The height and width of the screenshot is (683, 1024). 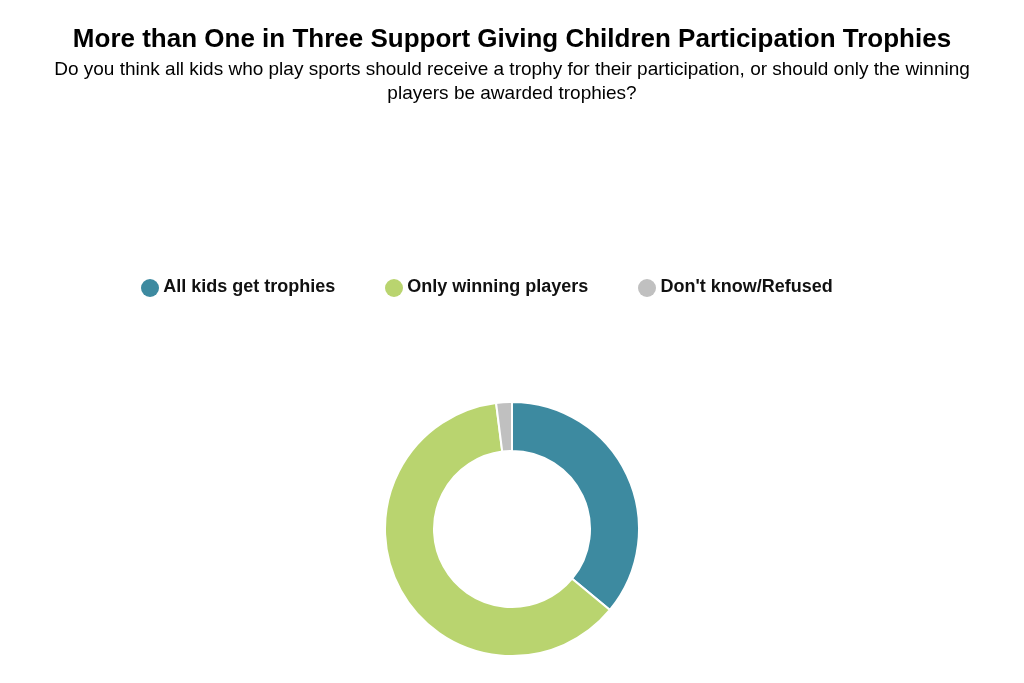 What do you see at coordinates (498, 286) in the screenshot?
I see `legend-label: Only winning players` at bounding box center [498, 286].